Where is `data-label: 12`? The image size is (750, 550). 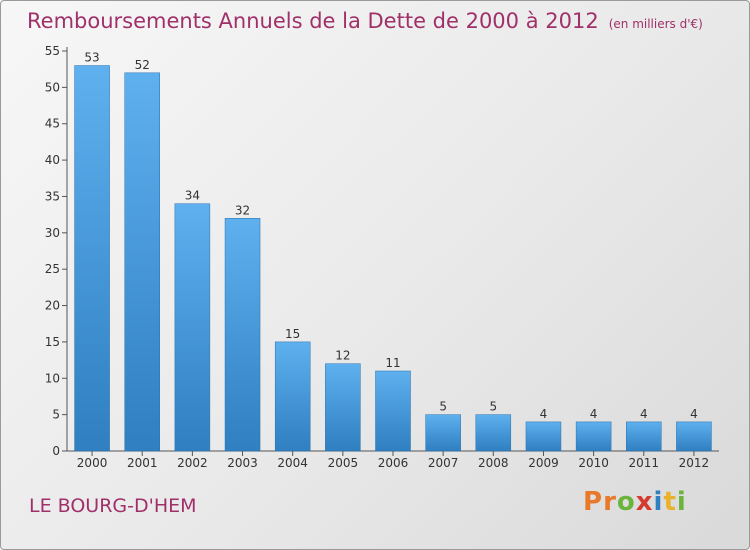 data-label: 12 is located at coordinates (342, 356).